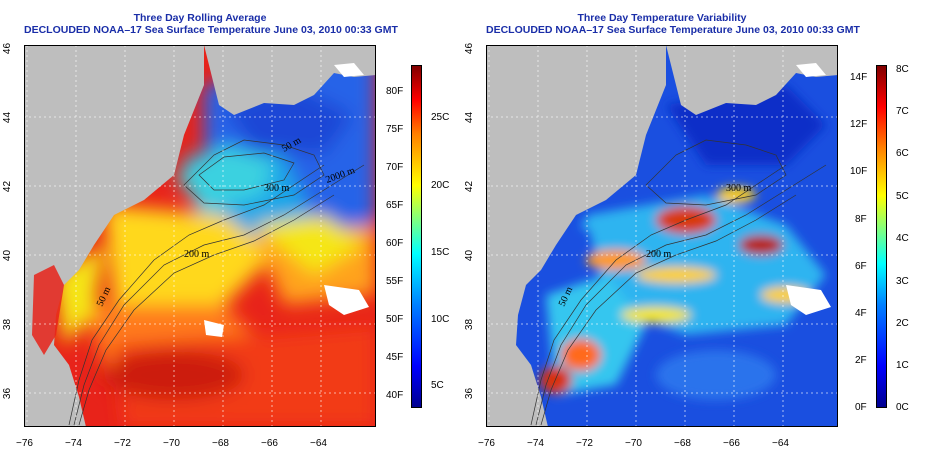 This screenshot has width=950, height=475. Describe the element at coordinates (220, 443) in the screenshot. I see `left-x-tick: −68` at that location.